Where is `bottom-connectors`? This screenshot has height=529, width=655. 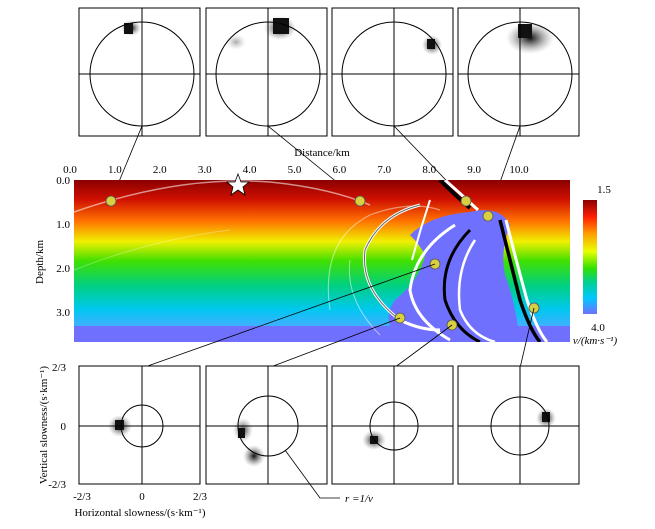
bottom-connectors is located at coordinates (338, 316).